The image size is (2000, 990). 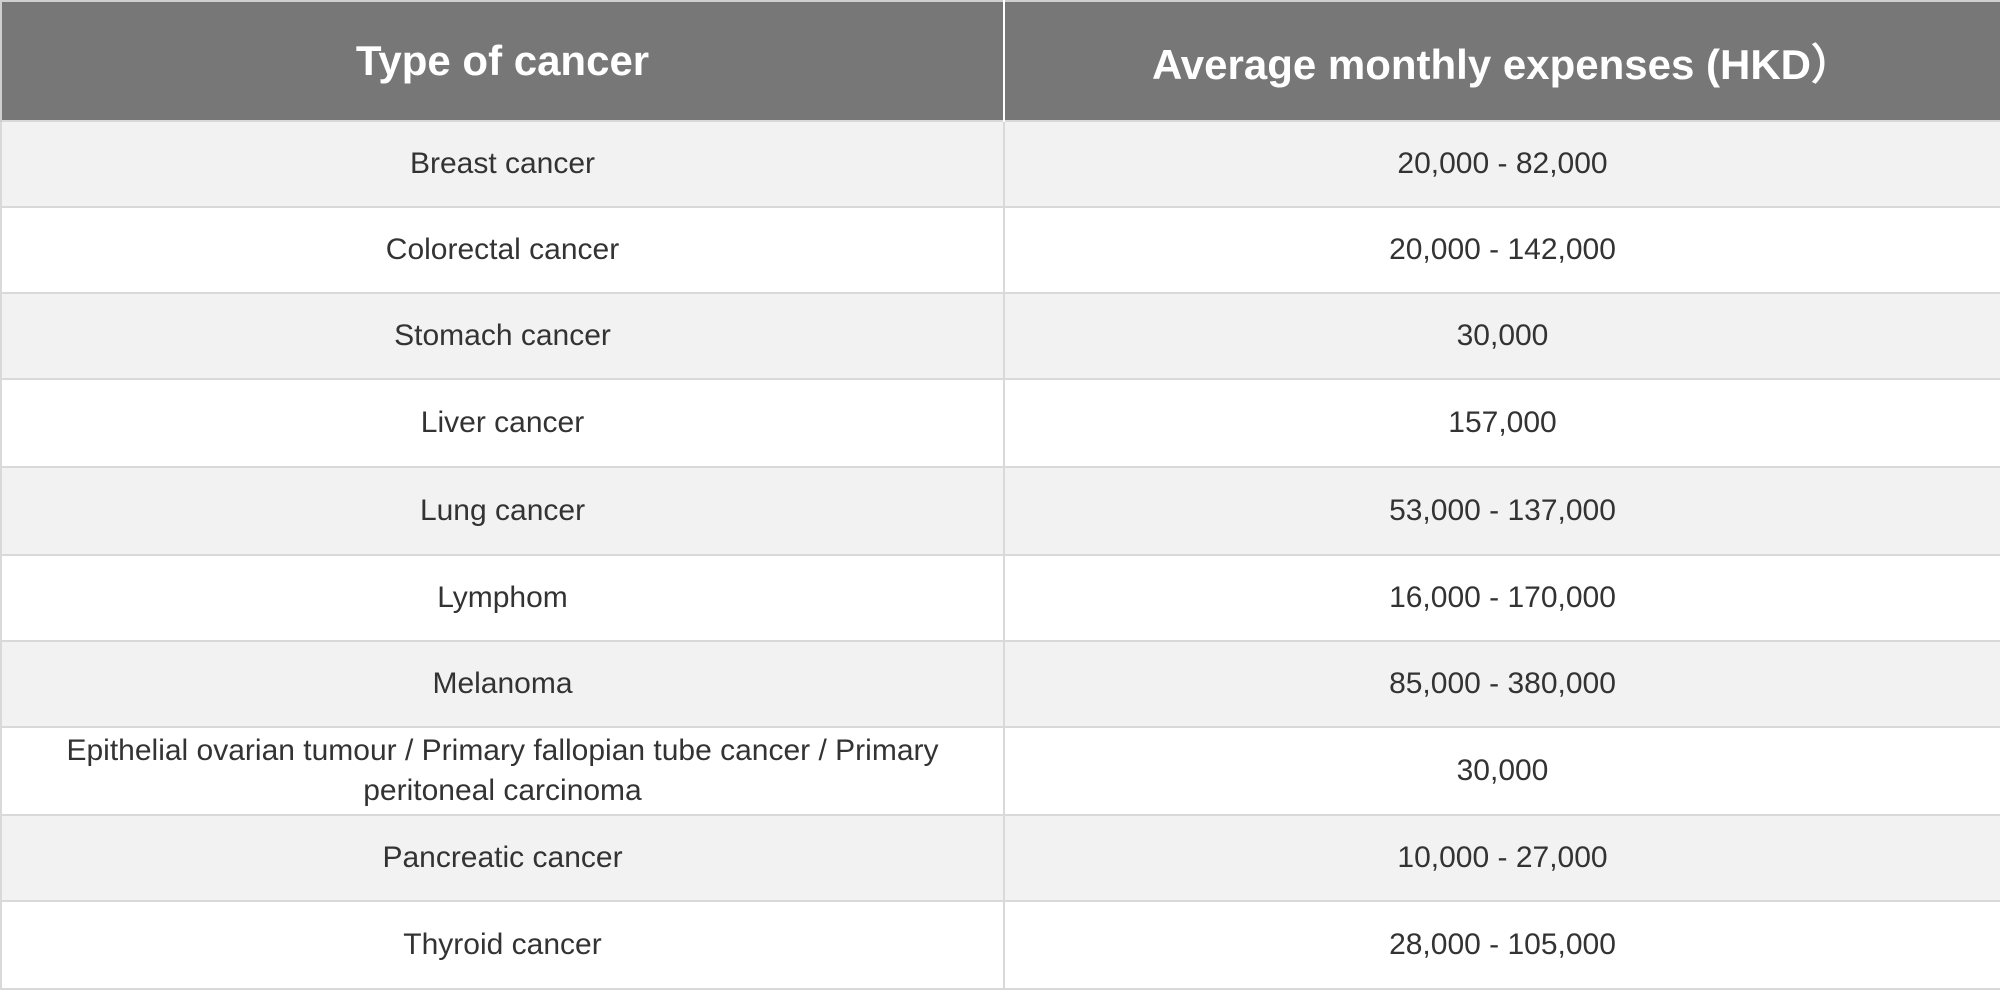 I want to click on table-row: Lymphom 16,000 - 170,000, so click(x=1000, y=598).